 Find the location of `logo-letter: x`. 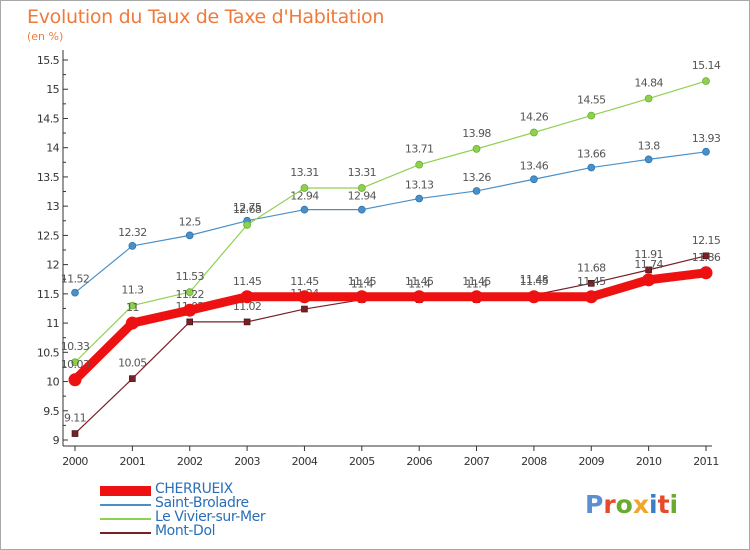

logo-letter: x is located at coordinates (640, 504).